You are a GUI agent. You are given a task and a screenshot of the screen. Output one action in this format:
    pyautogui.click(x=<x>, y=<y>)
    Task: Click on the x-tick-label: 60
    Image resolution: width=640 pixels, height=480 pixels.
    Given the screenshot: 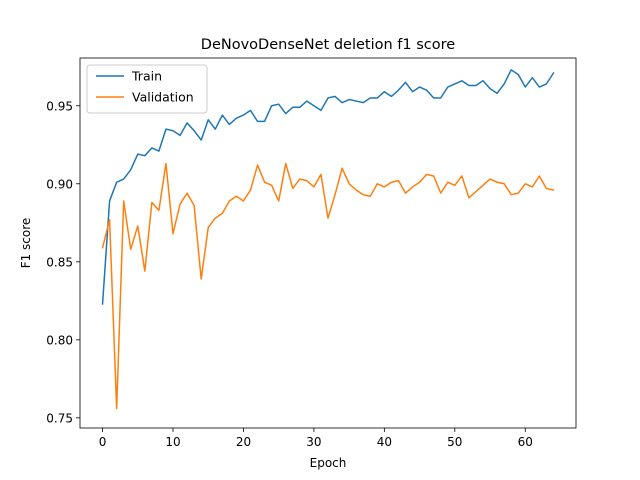 What is the action you would take?
    pyautogui.click(x=525, y=442)
    